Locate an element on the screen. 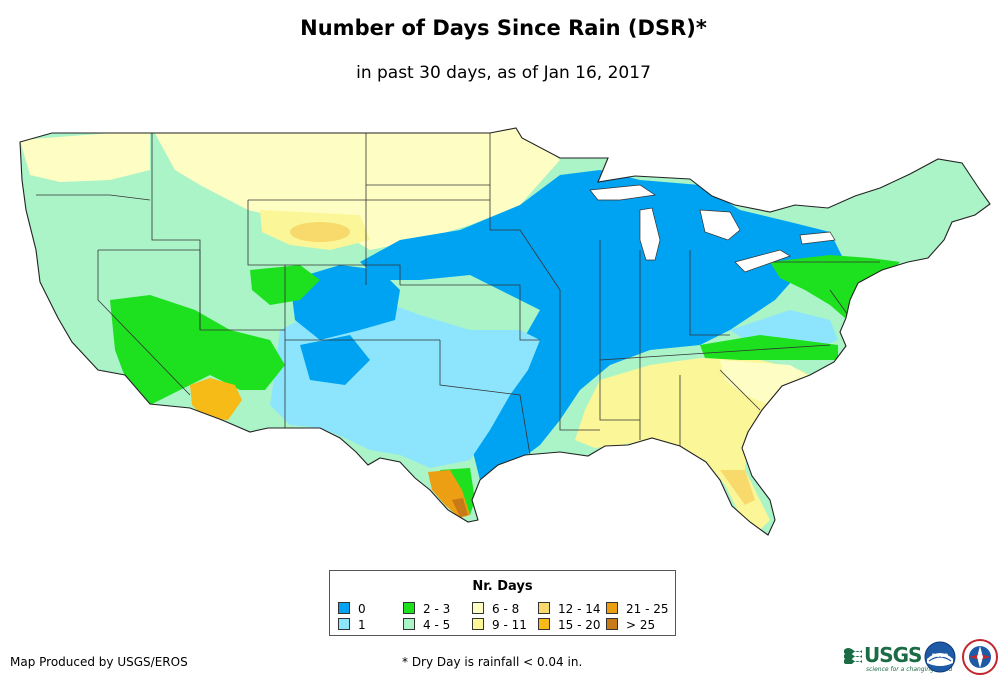 The width and height of the screenshot is (1007, 691). area-0-days-southwest is located at coordinates (345, 302).